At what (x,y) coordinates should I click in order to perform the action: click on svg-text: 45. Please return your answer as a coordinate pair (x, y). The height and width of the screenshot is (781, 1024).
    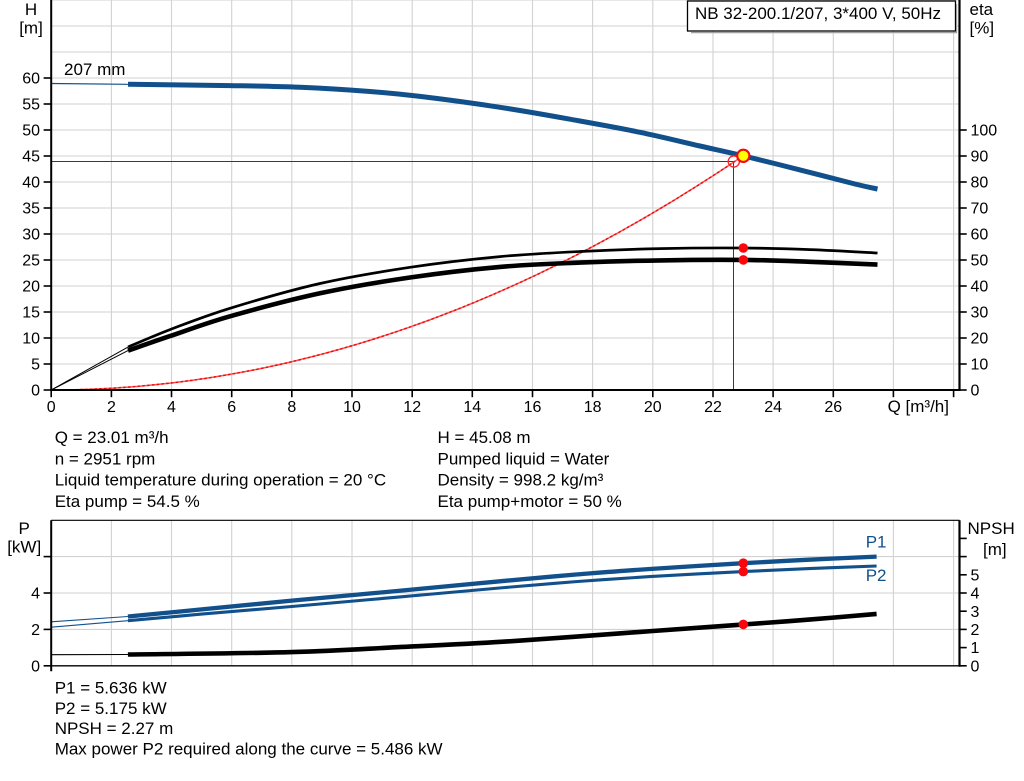
    Looking at the image, I should click on (31, 157).